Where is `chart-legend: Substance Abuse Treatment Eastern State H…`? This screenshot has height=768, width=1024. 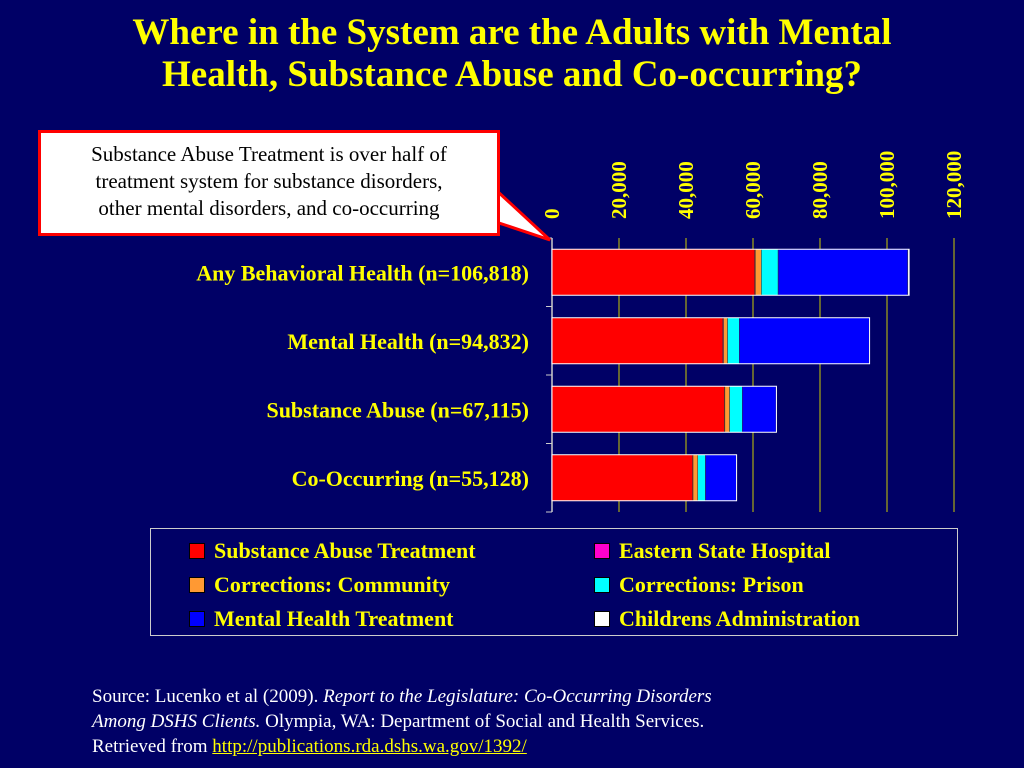
chart-legend: Substance Abuse Treatment Eastern State H… is located at coordinates (554, 582).